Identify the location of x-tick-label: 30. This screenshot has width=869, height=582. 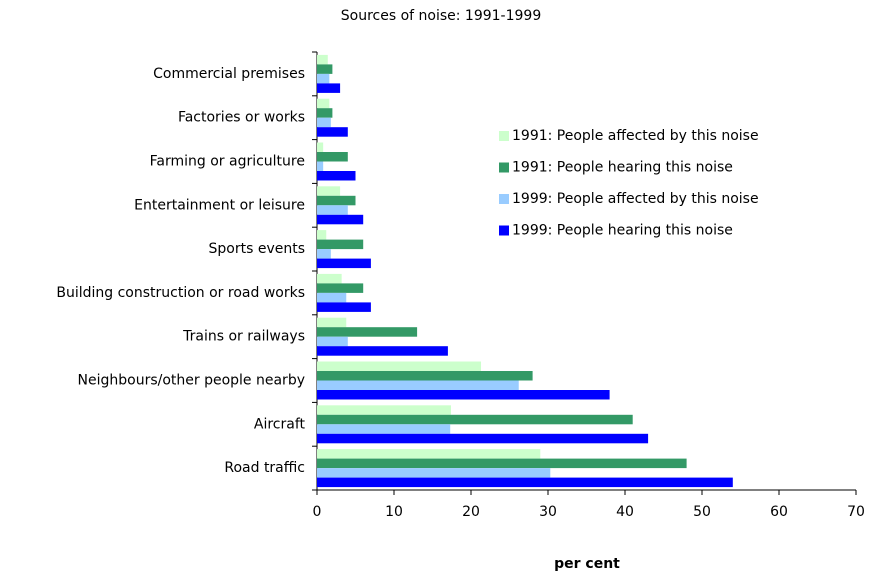
(548, 512).